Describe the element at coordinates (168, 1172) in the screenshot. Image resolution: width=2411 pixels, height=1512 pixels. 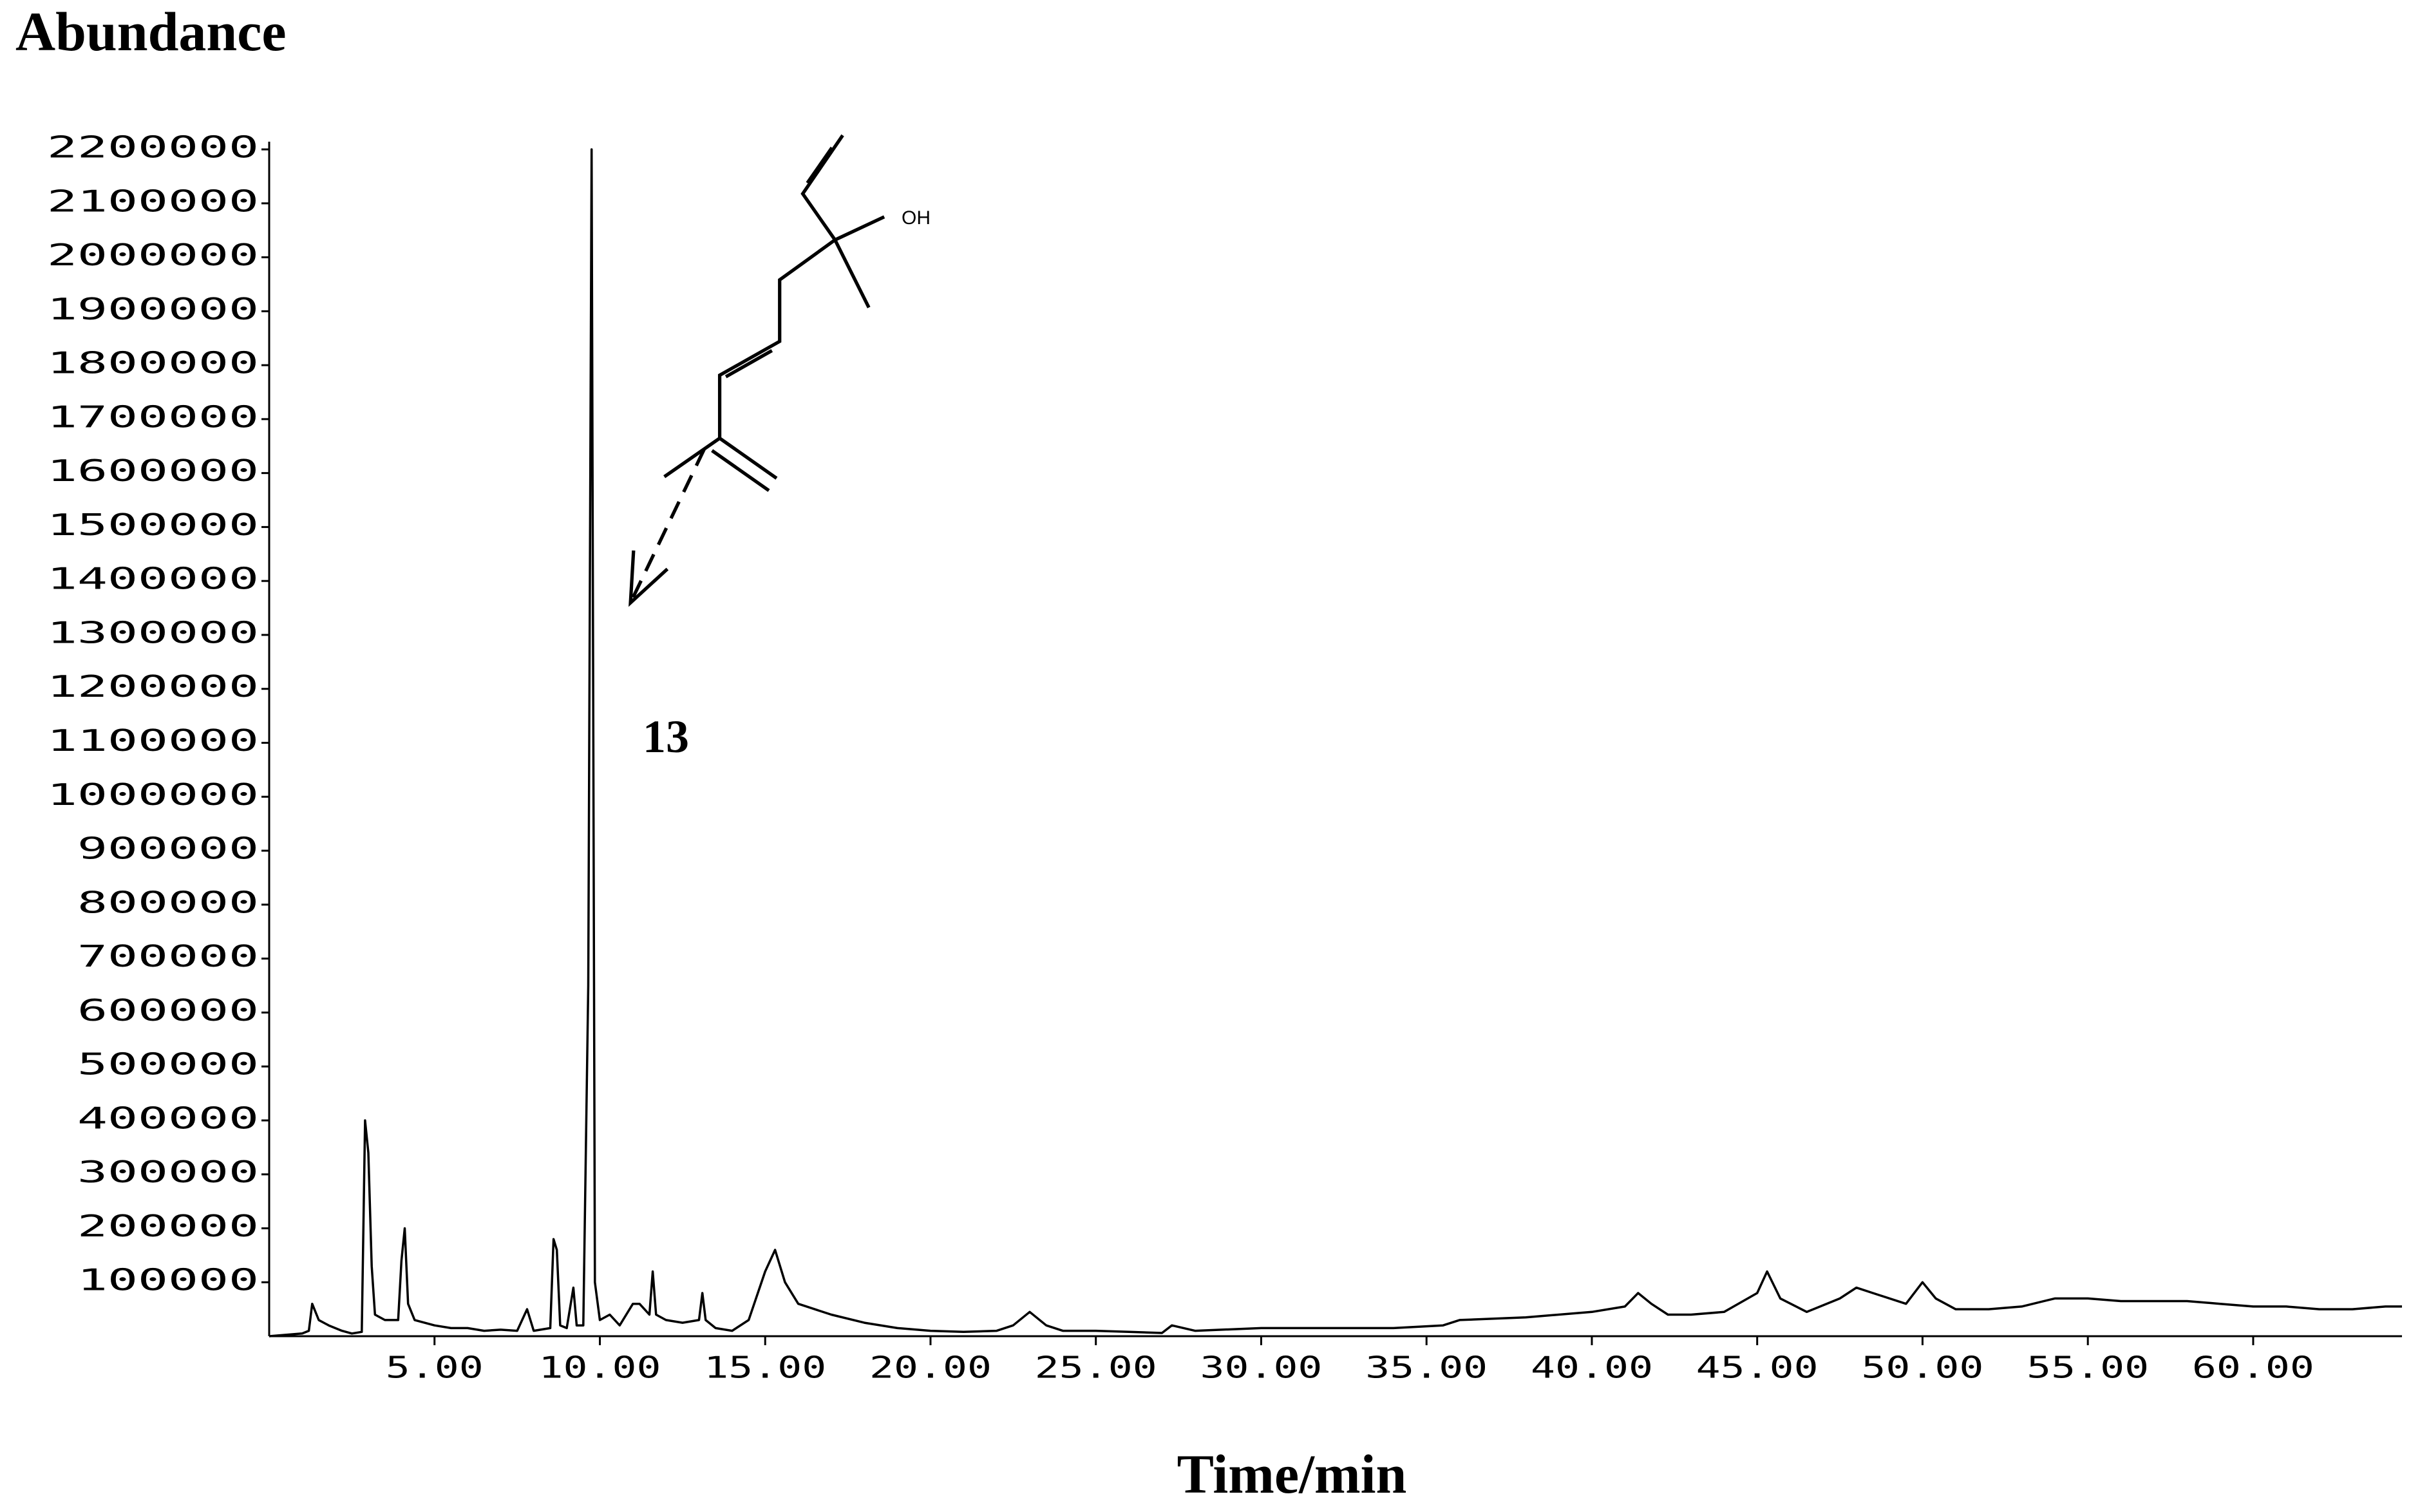
I see `y-tick-label: 300000` at that location.